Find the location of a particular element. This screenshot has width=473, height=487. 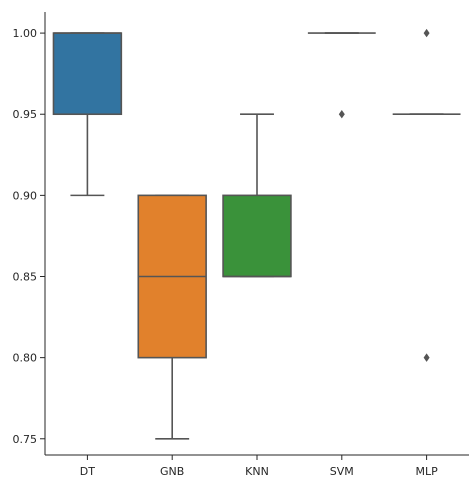

box-knn is located at coordinates (257, 195).